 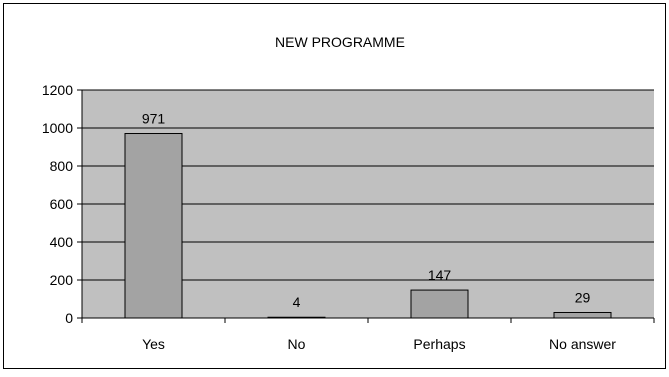 I want to click on data-label: 971, so click(x=154, y=119).